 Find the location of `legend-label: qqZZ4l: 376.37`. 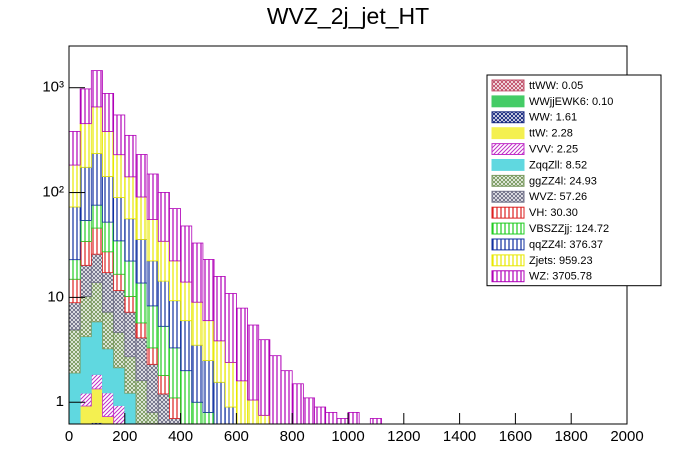

legend-label: qqZZ4l: 376.37 is located at coordinates (566, 245).